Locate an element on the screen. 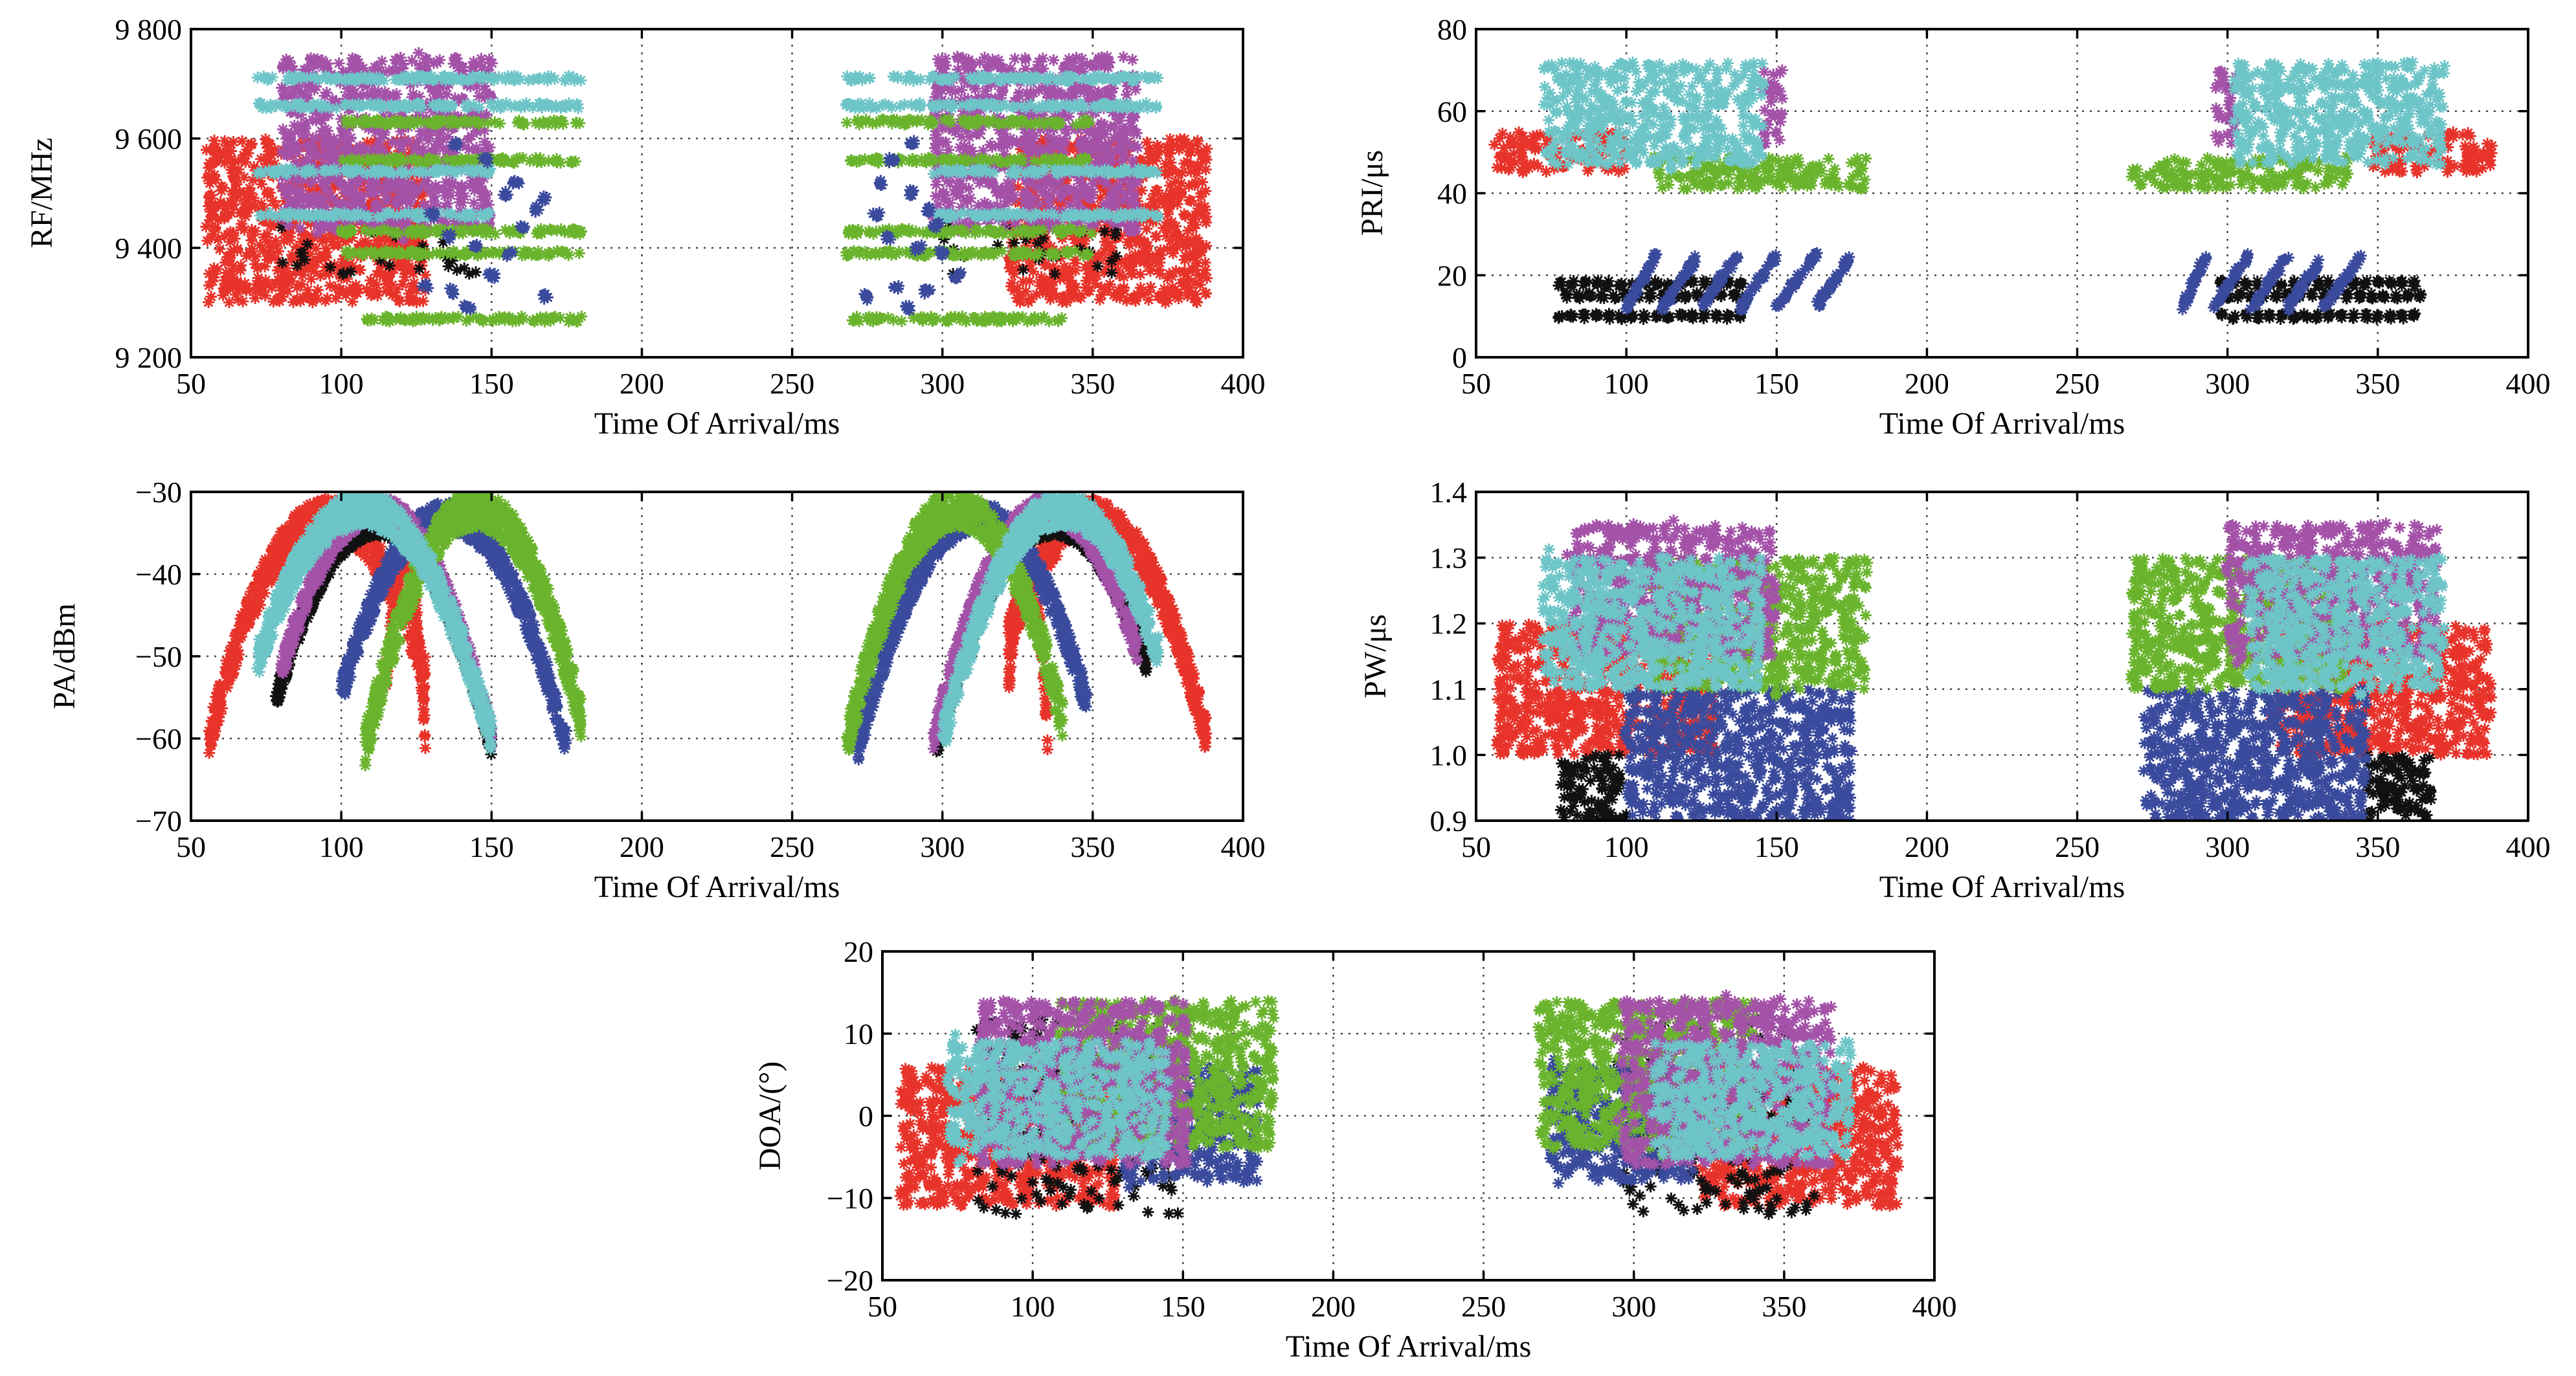 The width and height of the screenshot is (2576, 1376). y-tick-label: 1.3 is located at coordinates (1449, 558).